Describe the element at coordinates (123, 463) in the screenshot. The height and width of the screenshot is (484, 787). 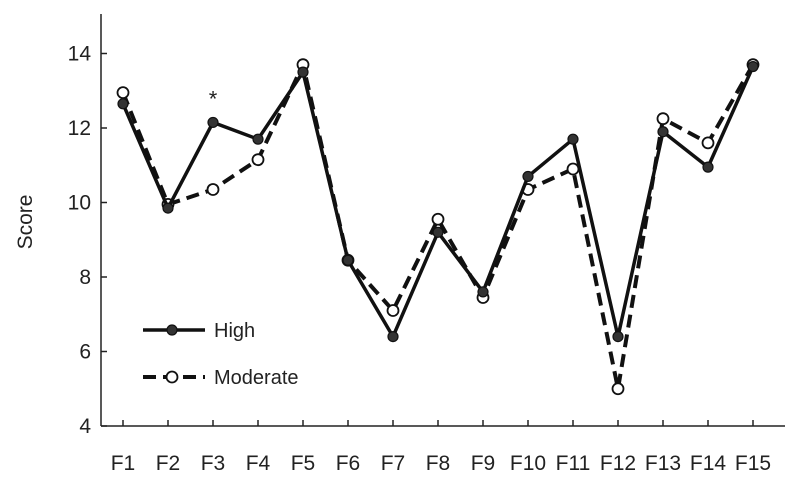
I see `x-tick-label: F1` at that location.